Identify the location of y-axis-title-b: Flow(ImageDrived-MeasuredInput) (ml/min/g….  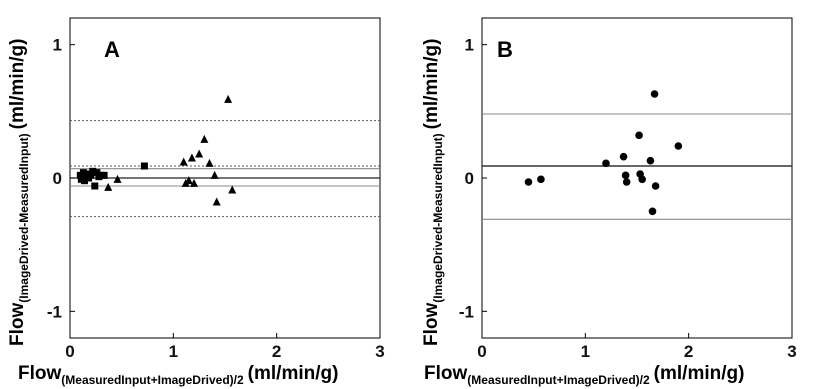
(433, 192).